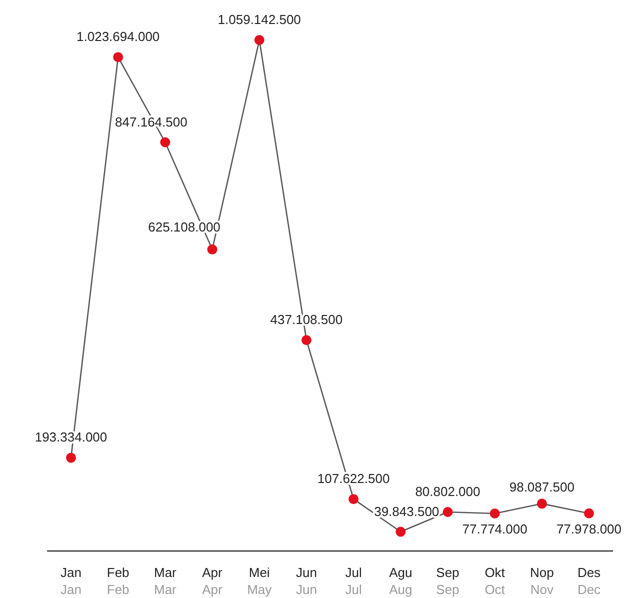 The width and height of the screenshot is (633, 598). Describe the element at coordinates (495, 581) in the screenshot. I see `x-tick-label: Okt Oct` at that location.